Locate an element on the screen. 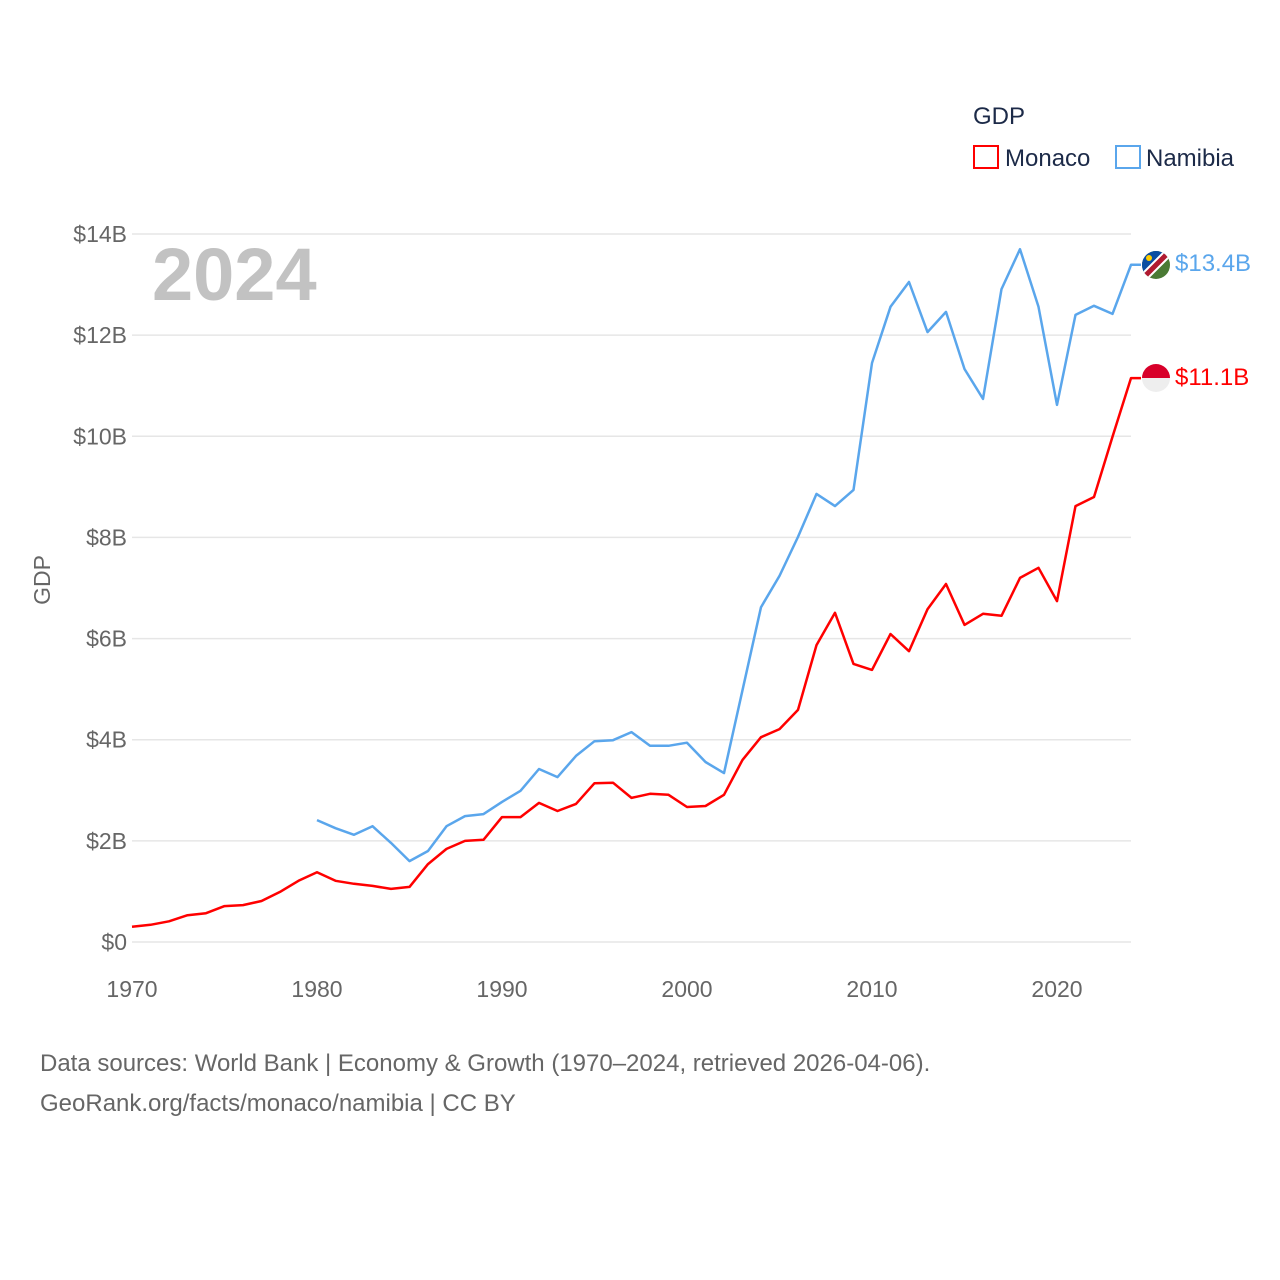 The image size is (1280, 1280). y-tick-label: $10B is located at coordinates (100, 436).